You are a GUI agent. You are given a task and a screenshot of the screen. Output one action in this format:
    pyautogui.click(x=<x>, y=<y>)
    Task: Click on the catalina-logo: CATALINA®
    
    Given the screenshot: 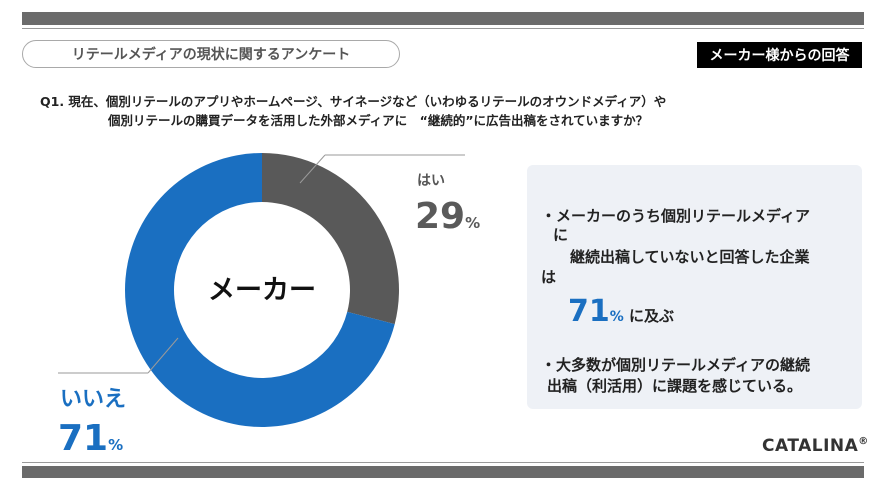 What is the action you would take?
    pyautogui.click(x=815, y=446)
    